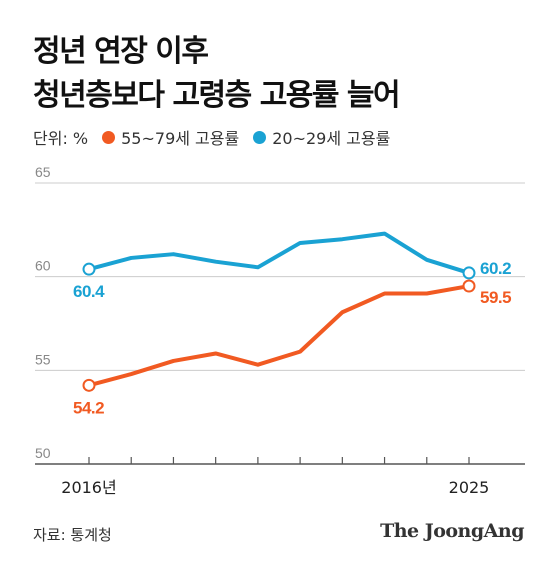 The height and width of the screenshot is (568, 560). Describe the element at coordinates (469, 272) in the screenshot. I see `series-point-young-2025` at that location.